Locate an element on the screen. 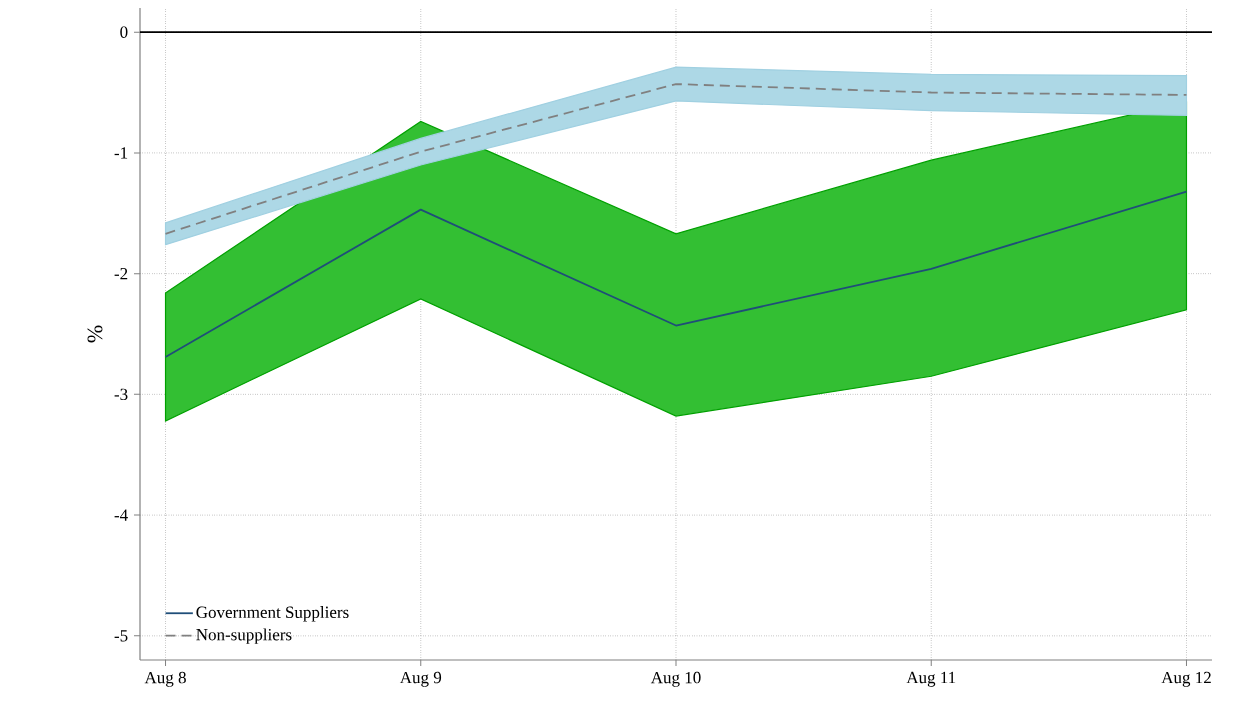 This screenshot has height=721, width=1239. x-tick-label: Aug 12 is located at coordinates (1186, 679).